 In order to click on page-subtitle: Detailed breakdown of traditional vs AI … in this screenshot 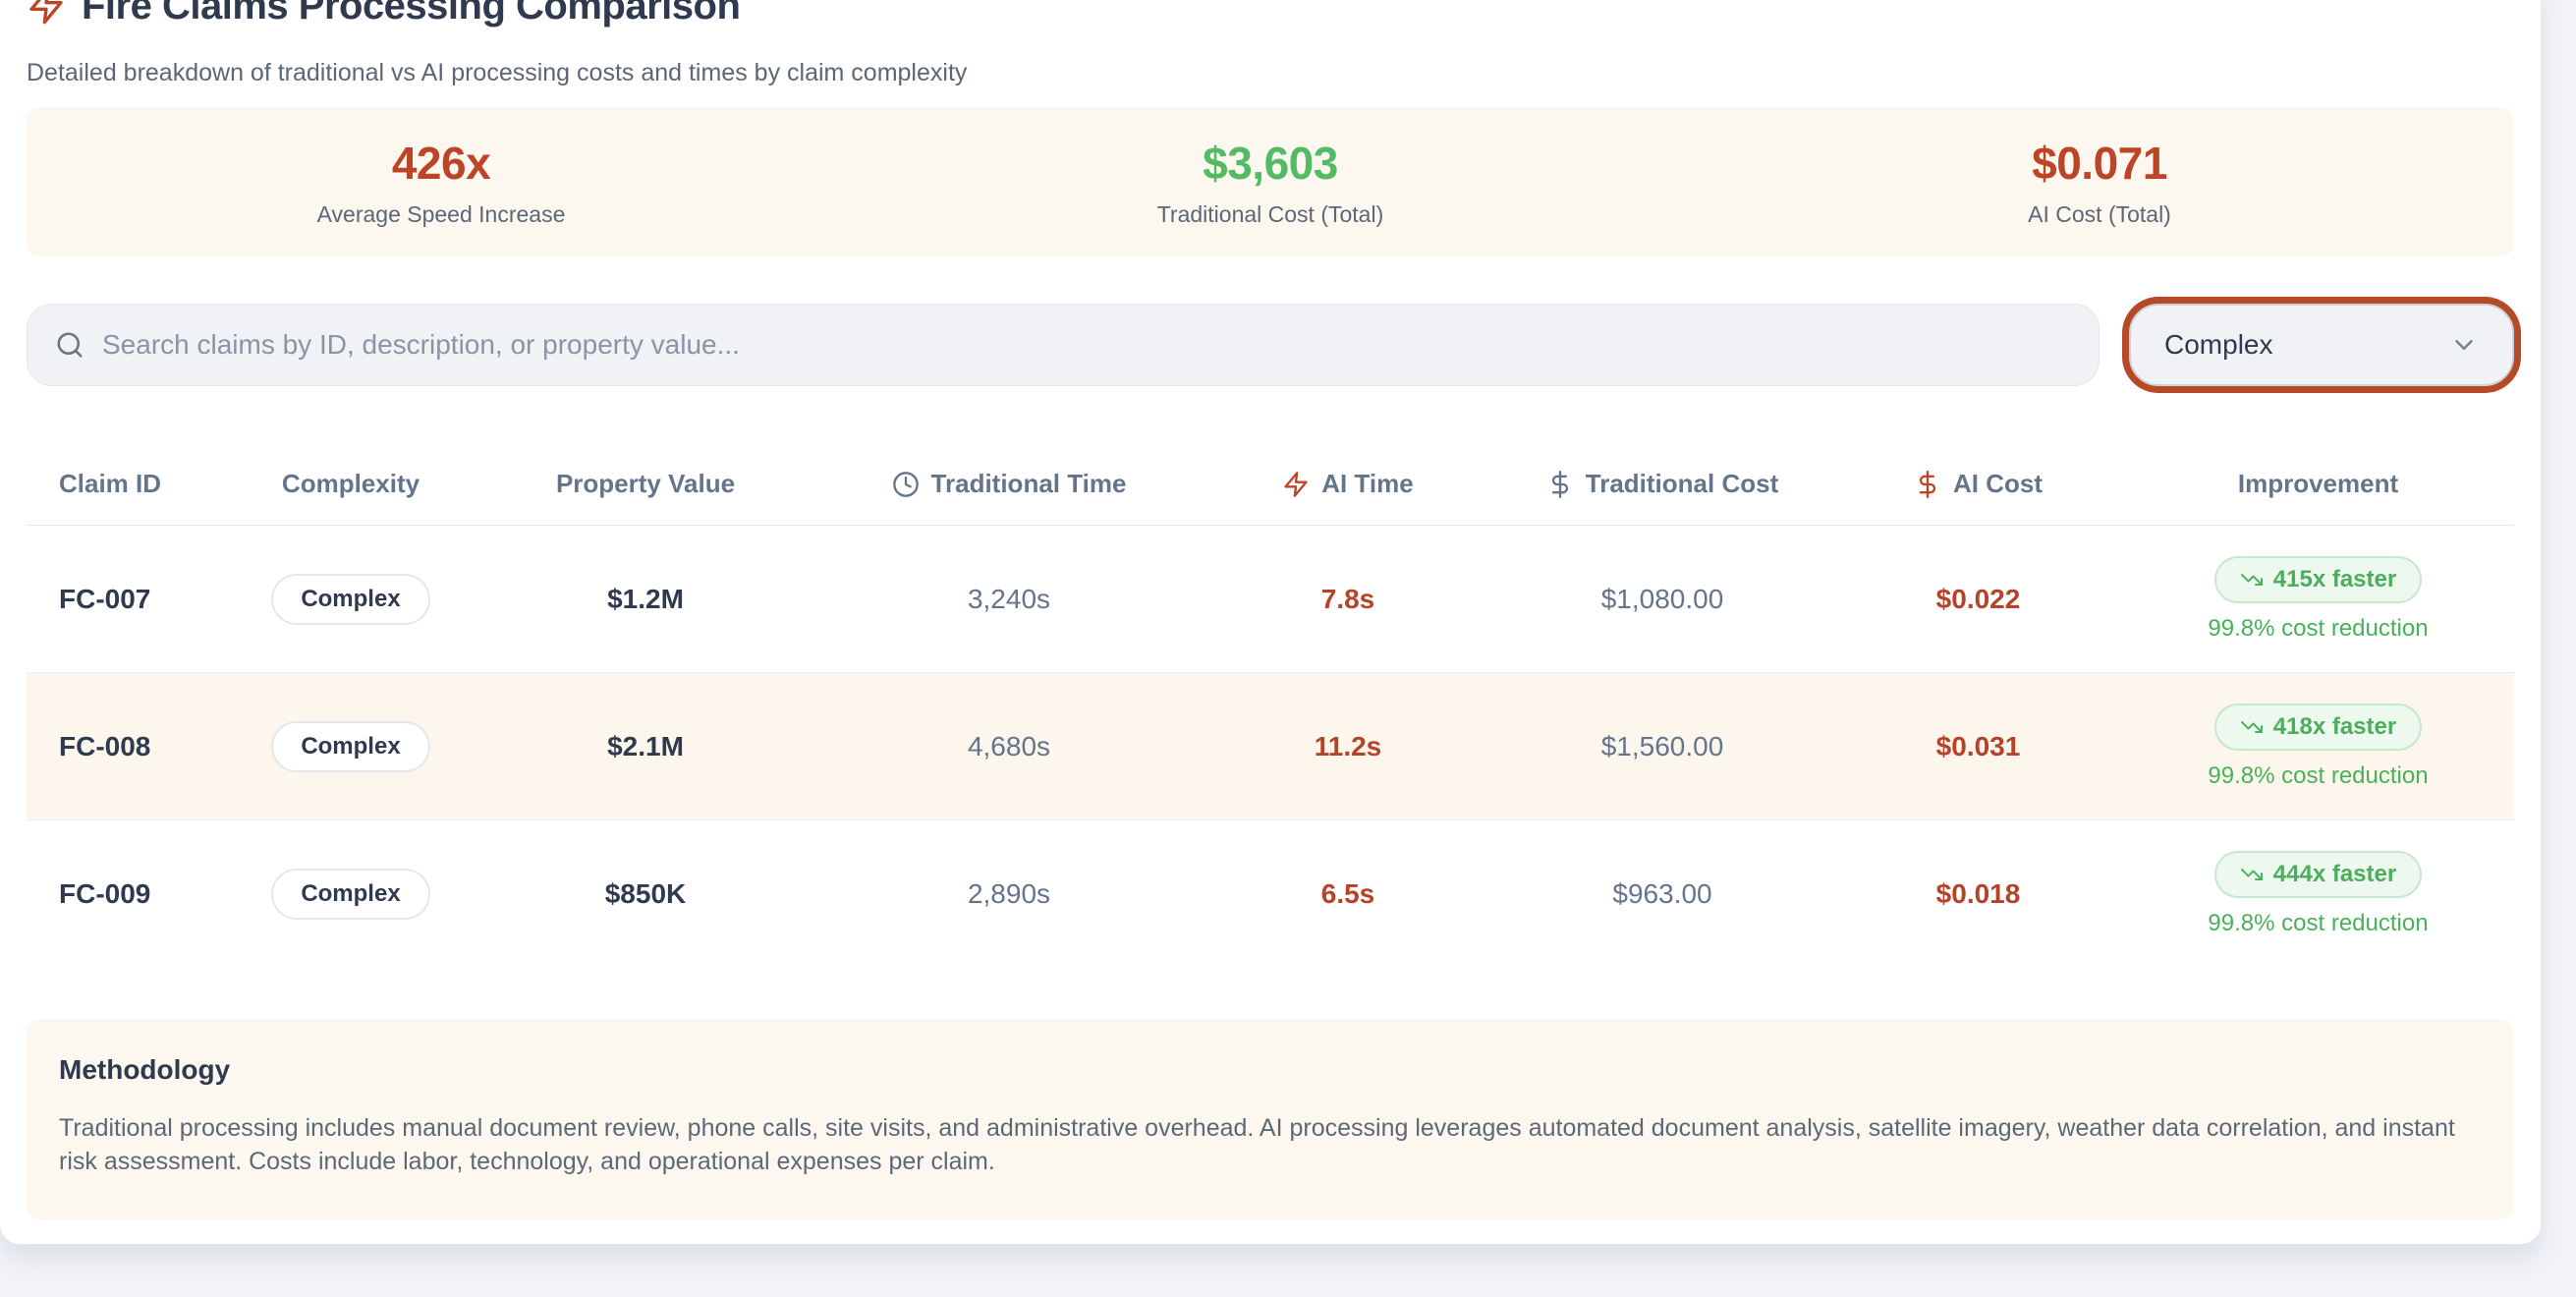, I will do `click(497, 72)`.